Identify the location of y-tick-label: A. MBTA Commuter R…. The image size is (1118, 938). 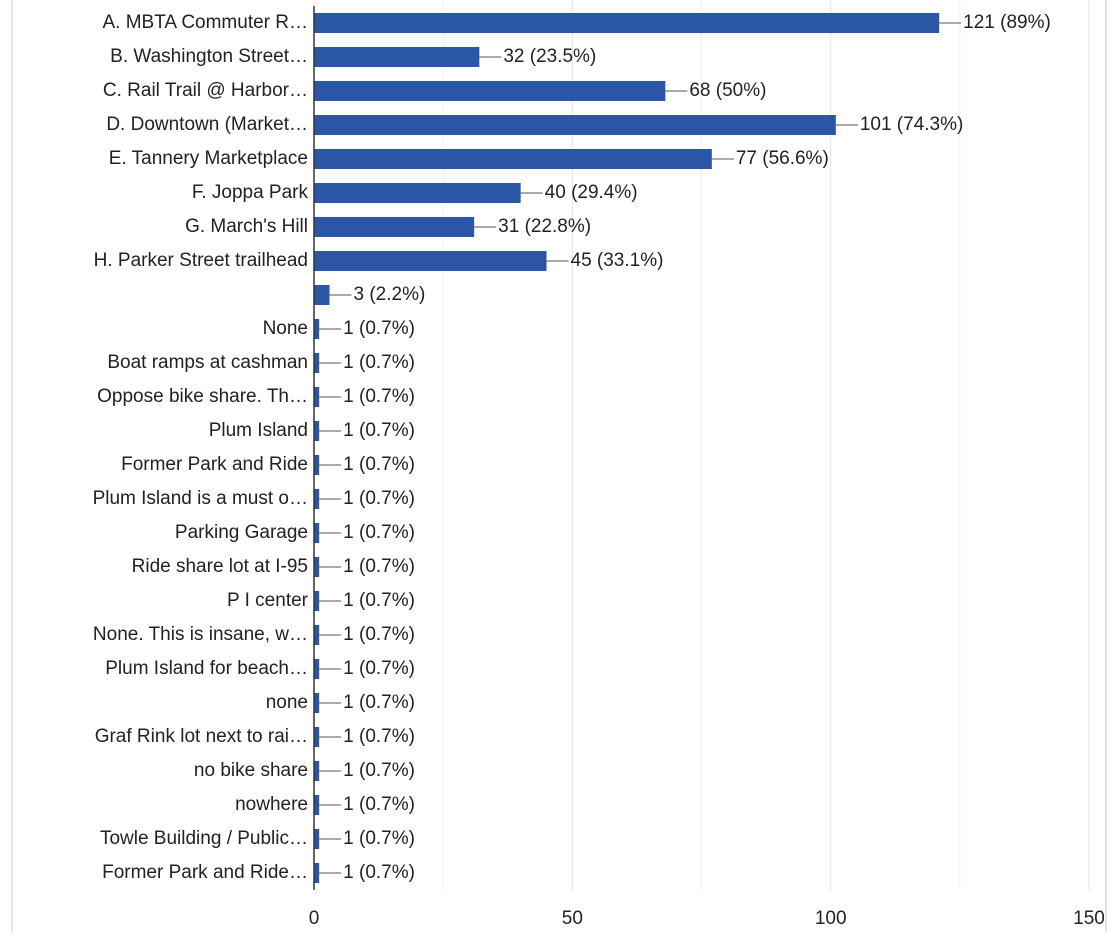
(205, 22).